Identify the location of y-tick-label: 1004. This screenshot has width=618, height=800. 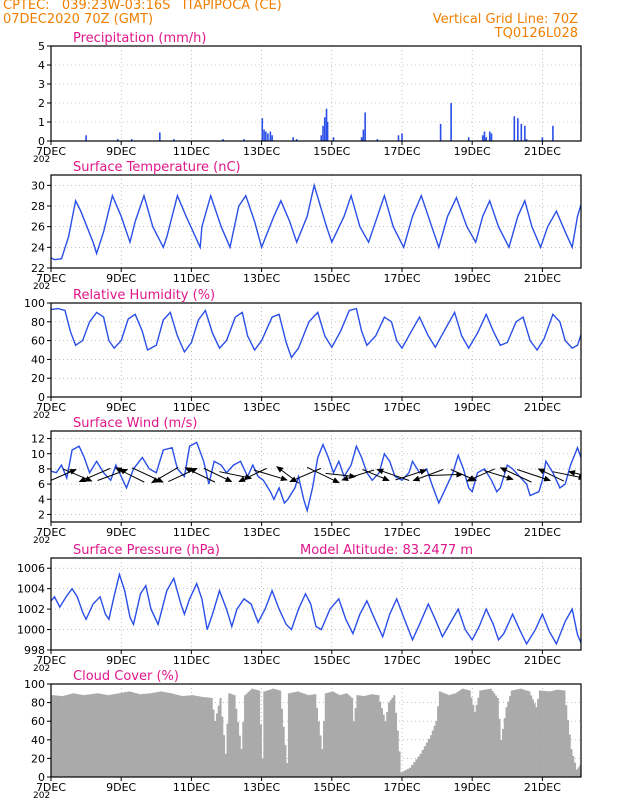
(31, 589).